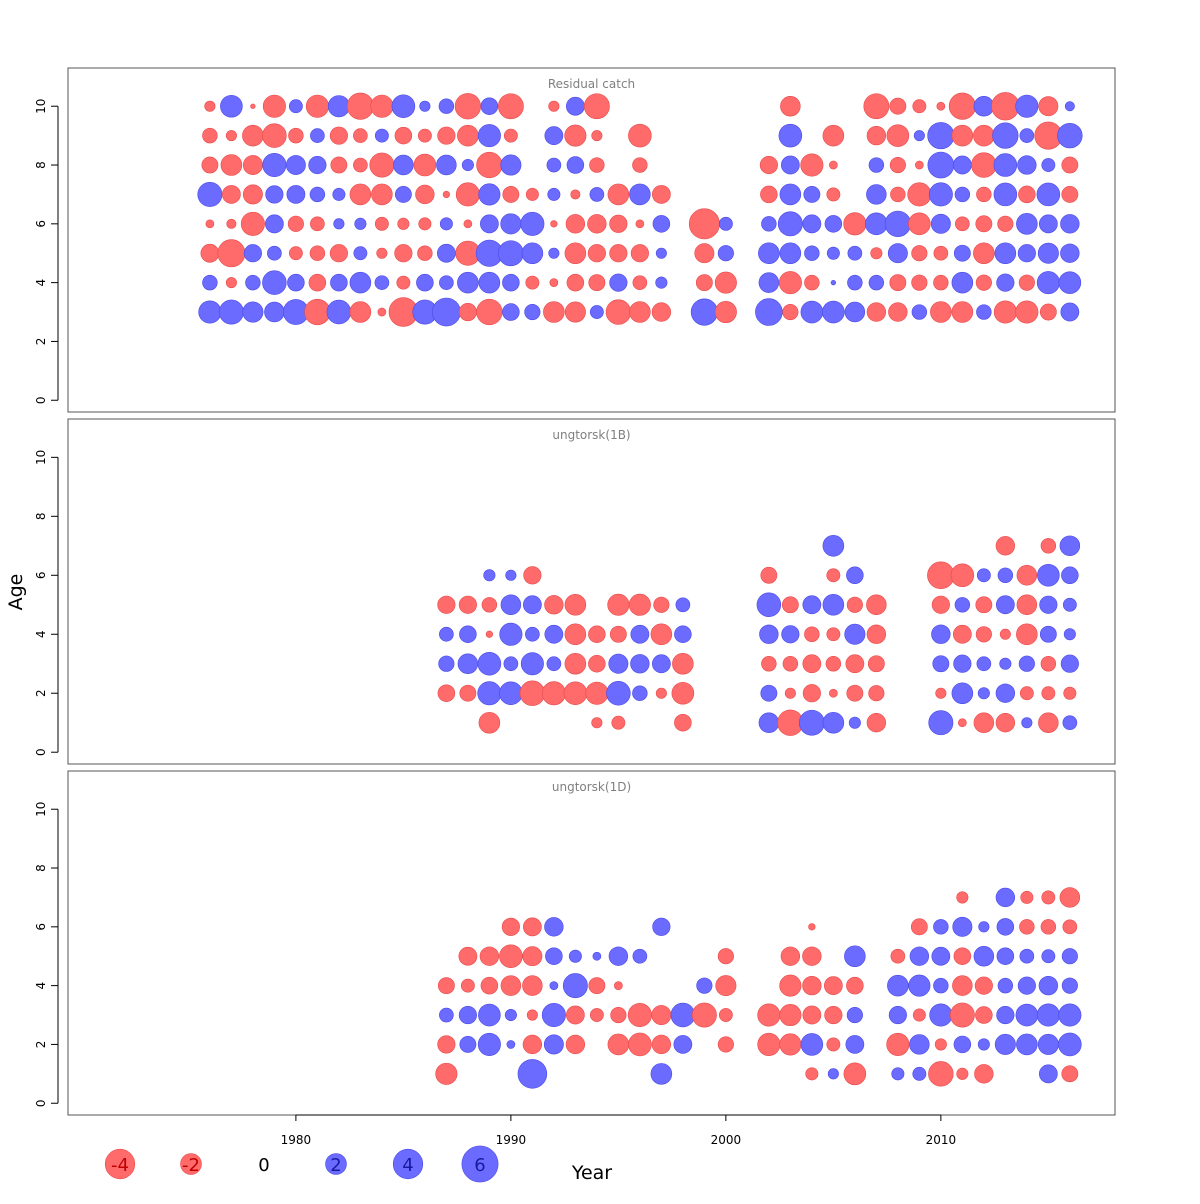  I want to click on legend-label: -2, so click(191, 1165).